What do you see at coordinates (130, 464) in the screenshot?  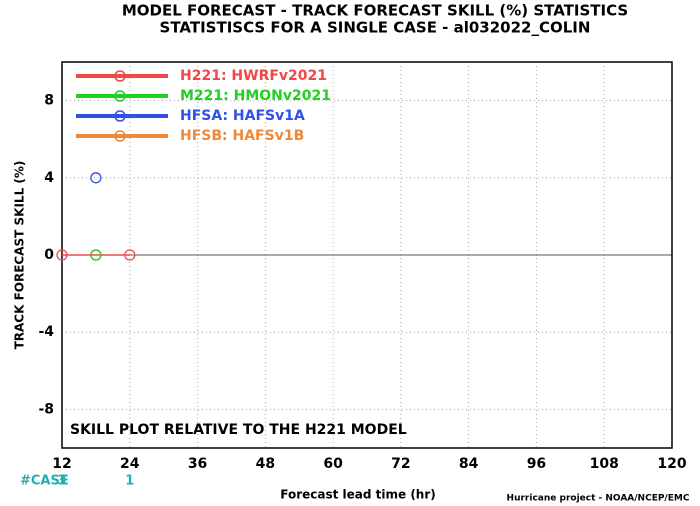 I see `x-tick-label: 24` at bounding box center [130, 464].